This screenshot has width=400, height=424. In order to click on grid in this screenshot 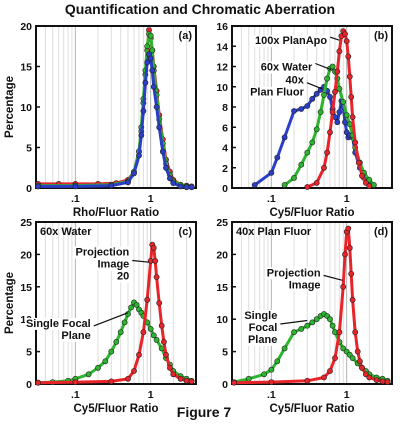, I will do `click(312, 303)`.